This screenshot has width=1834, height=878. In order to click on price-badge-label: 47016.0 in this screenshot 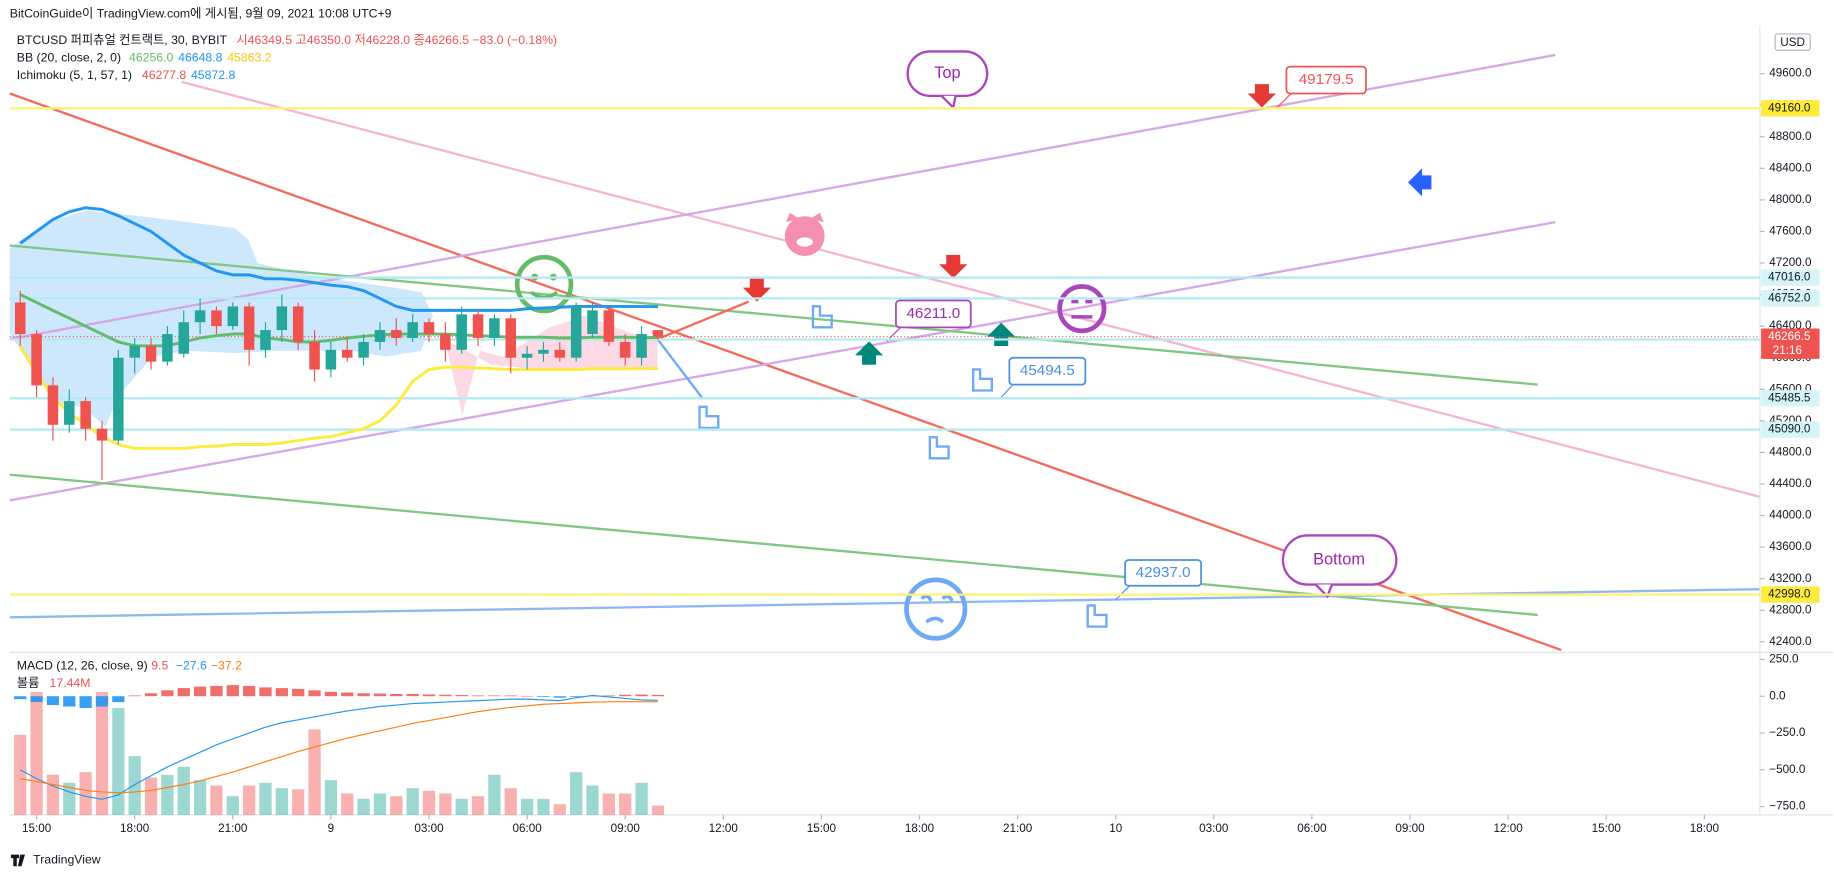, I will do `click(1789, 277)`.